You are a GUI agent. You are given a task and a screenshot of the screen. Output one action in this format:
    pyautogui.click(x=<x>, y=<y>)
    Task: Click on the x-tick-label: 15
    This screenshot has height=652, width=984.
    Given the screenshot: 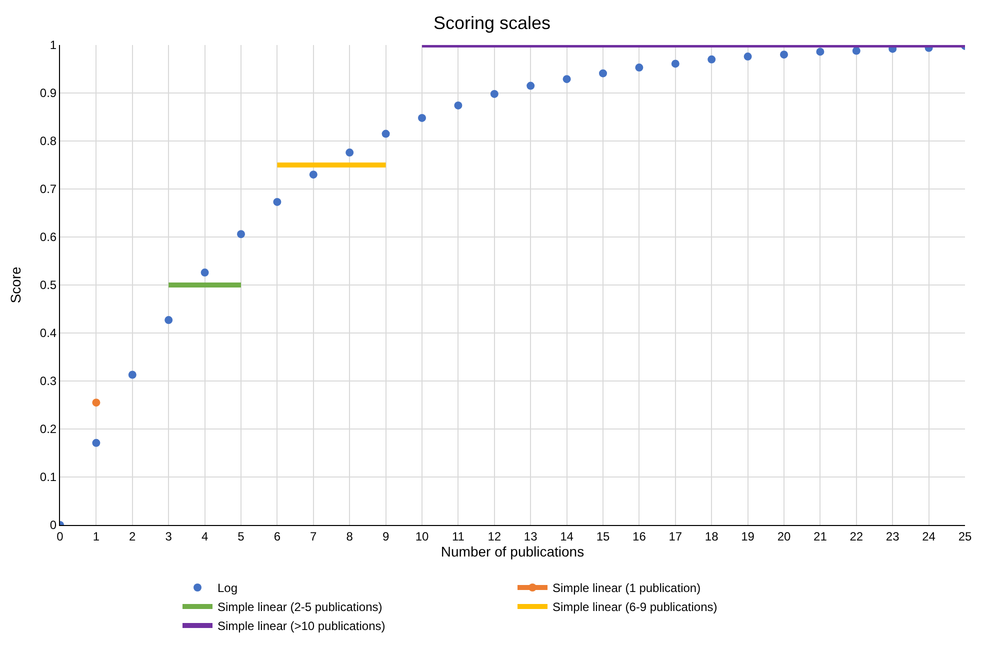 What is the action you would take?
    pyautogui.click(x=603, y=536)
    